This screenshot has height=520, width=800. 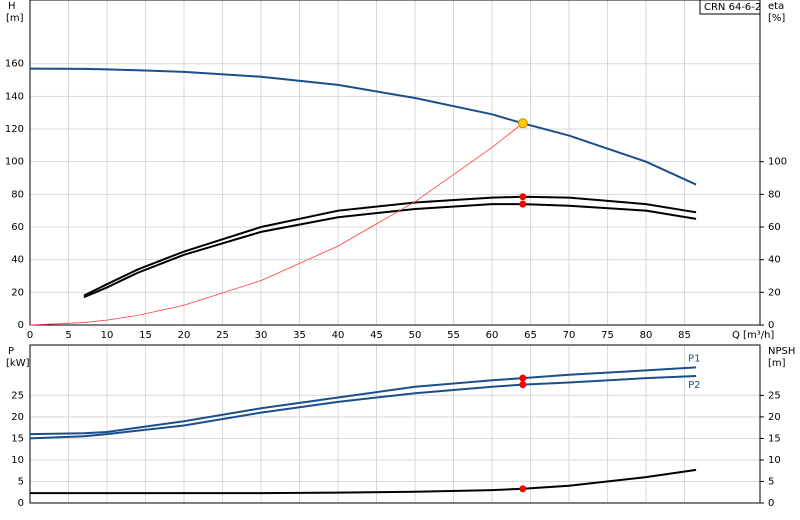 I want to click on x-tick-label: 5, so click(x=68, y=335).